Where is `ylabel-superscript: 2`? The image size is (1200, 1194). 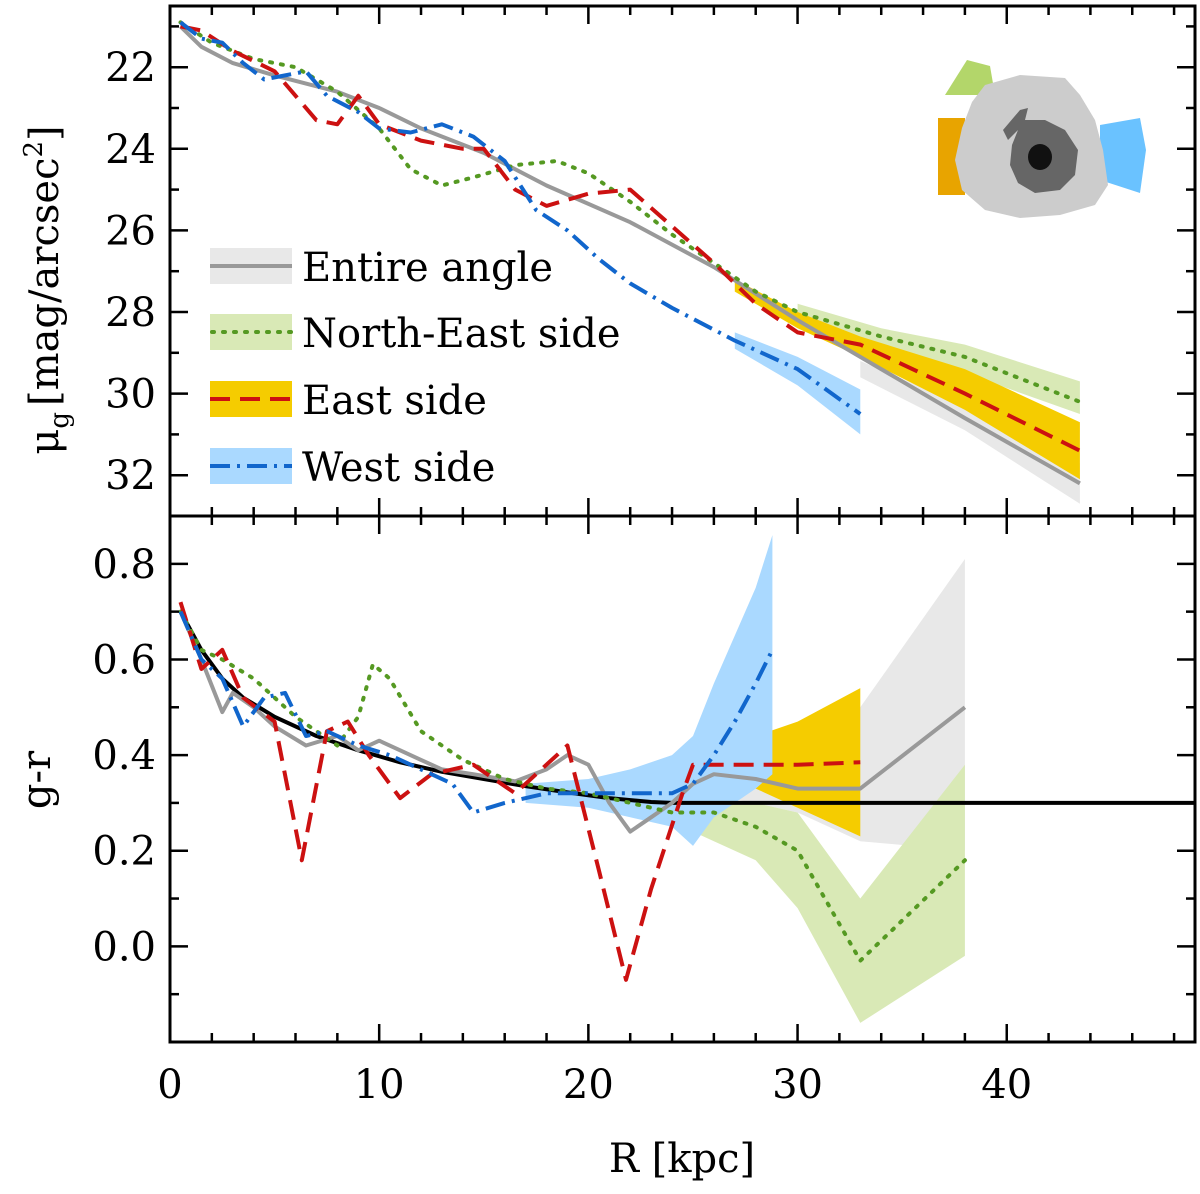 ylabel-superscript: 2 is located at coordinates (34, 149).